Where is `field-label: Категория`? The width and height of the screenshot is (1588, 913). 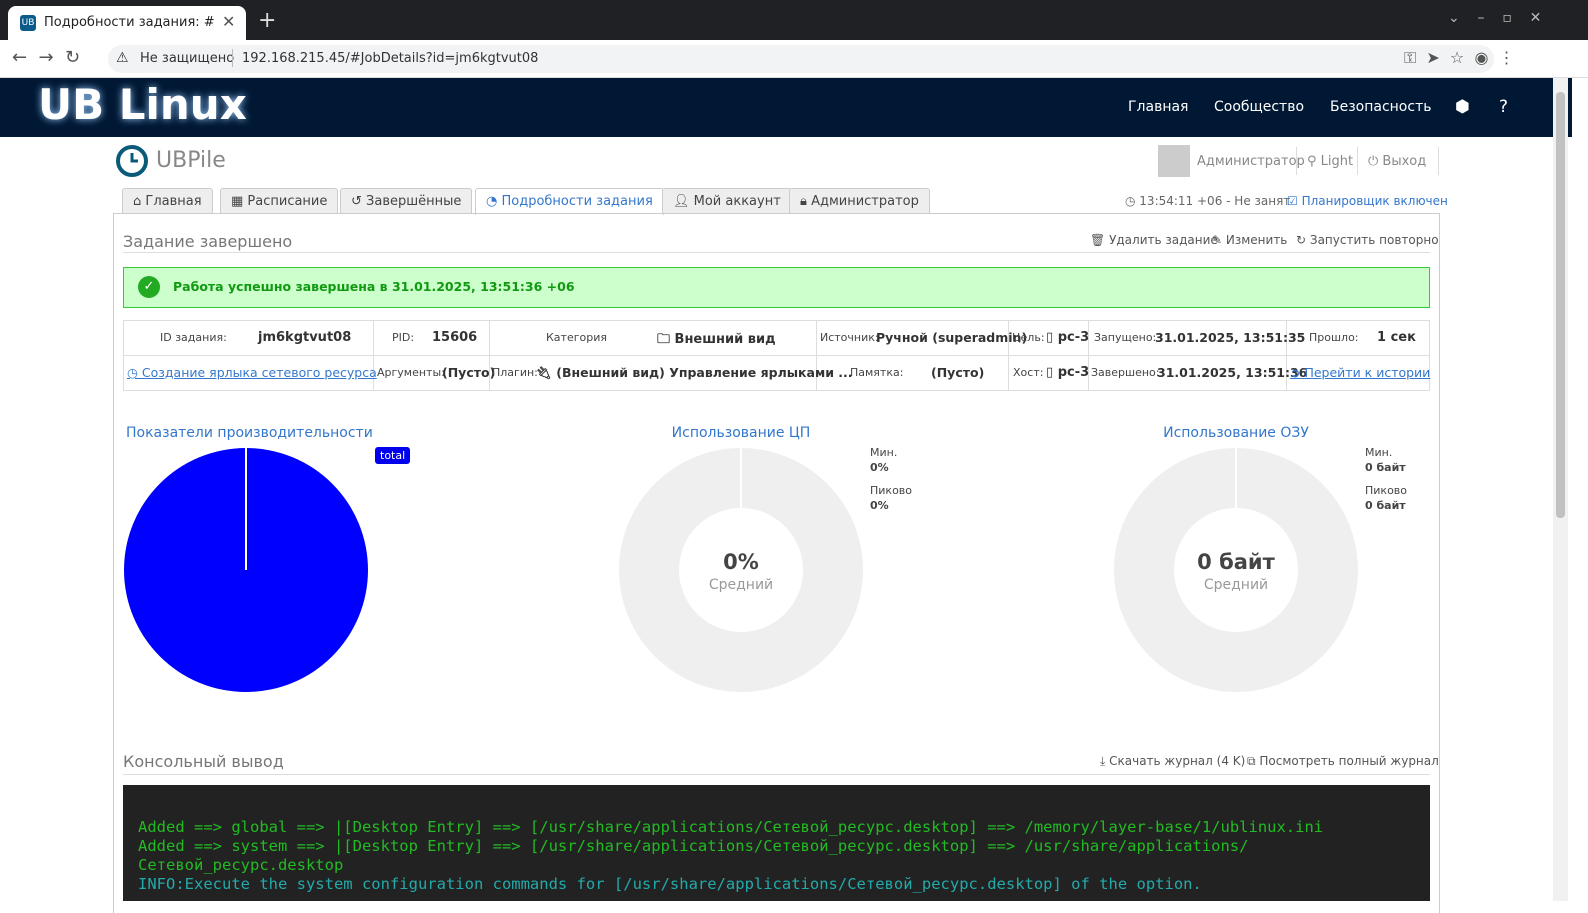
field-label: Категория is located at coordinates (576, 337).